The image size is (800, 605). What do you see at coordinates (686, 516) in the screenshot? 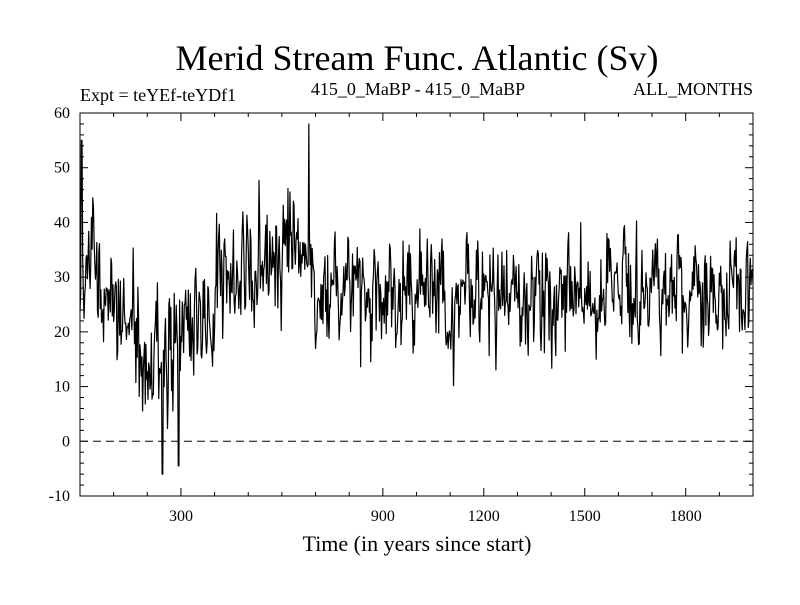
I see `x-tick-label-1800: 1800` at bounding box center [686, 516].